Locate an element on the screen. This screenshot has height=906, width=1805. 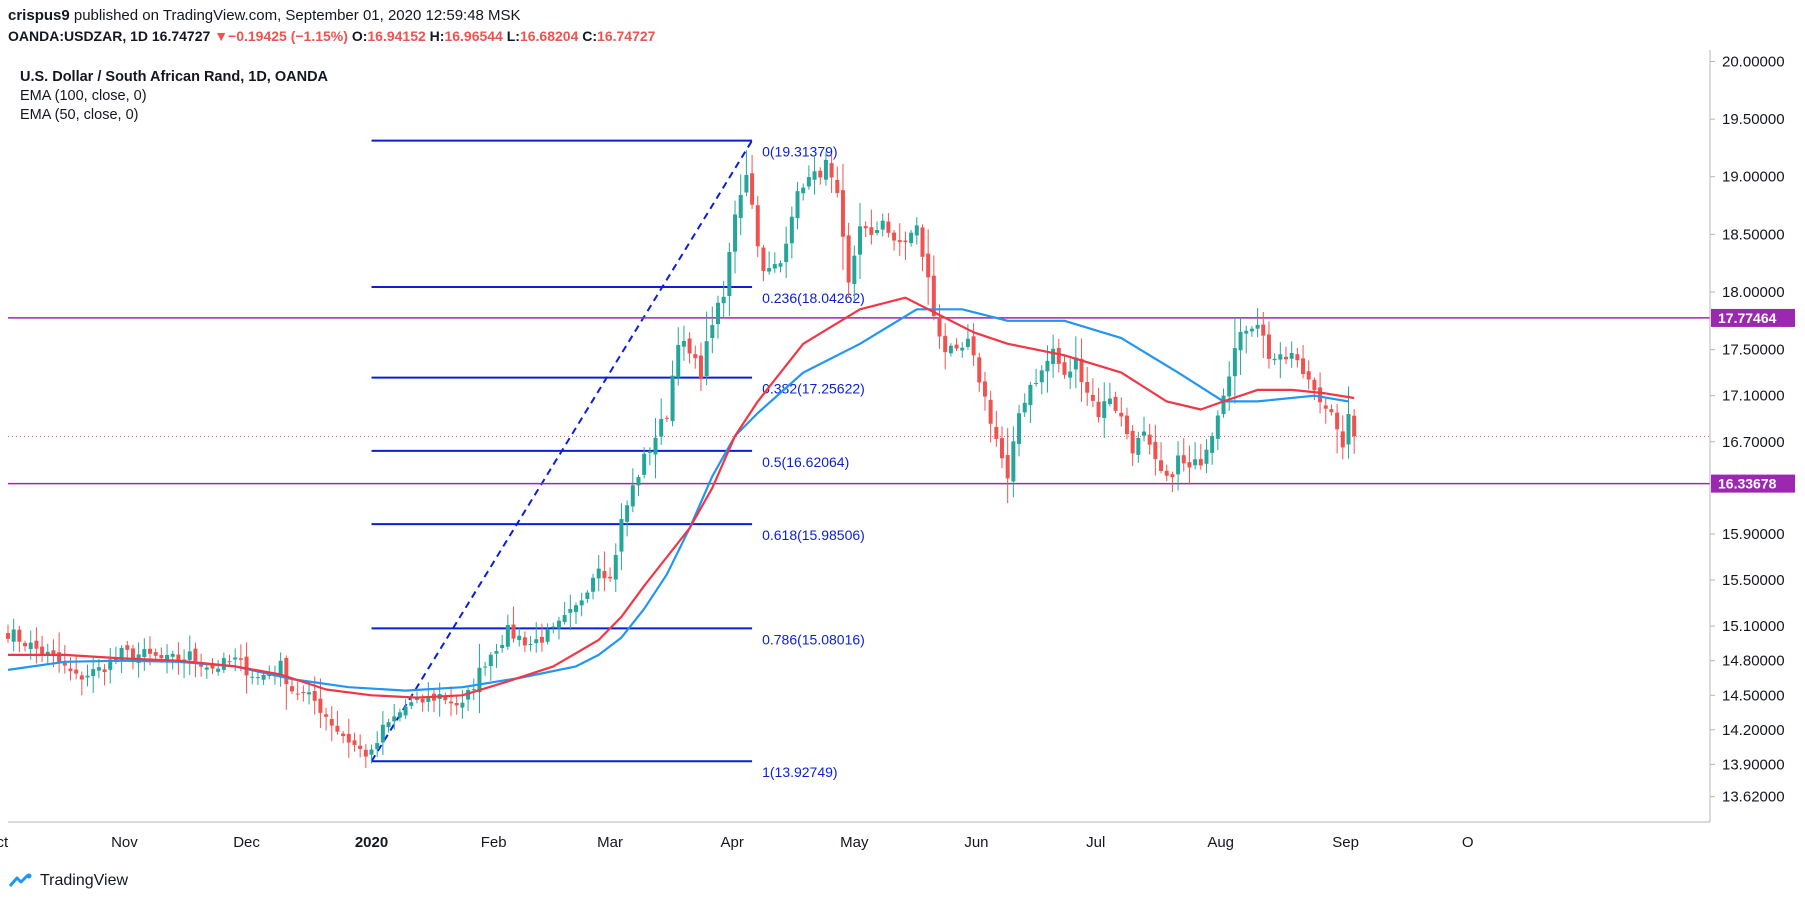
time-tick-label-10: Aug is located at coordinates (1220, 842).